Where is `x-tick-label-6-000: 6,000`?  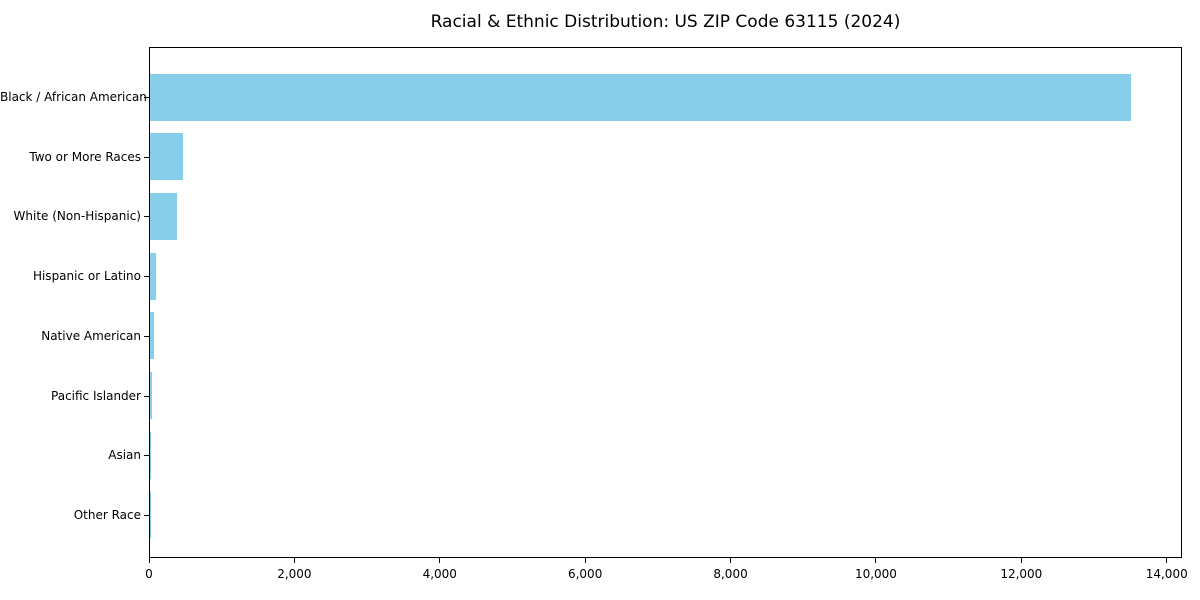
x-tick-label-6-000: 6,000 is located at coordinates (585, 574).